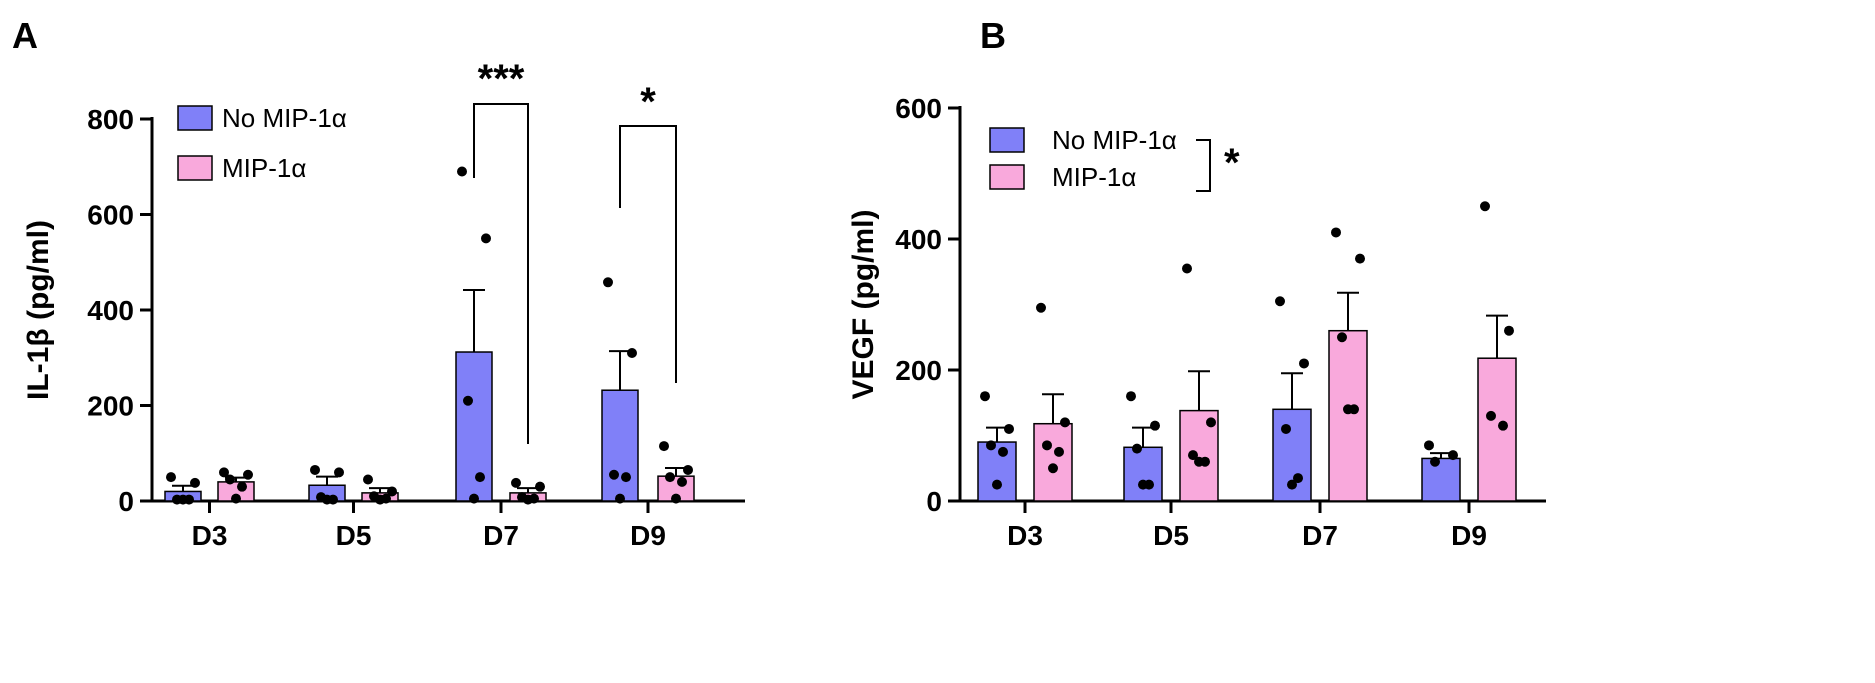  Describe the element at coordinates (1053, 462) in the screenshot. I see `bar-b-mip-d3` at that location.